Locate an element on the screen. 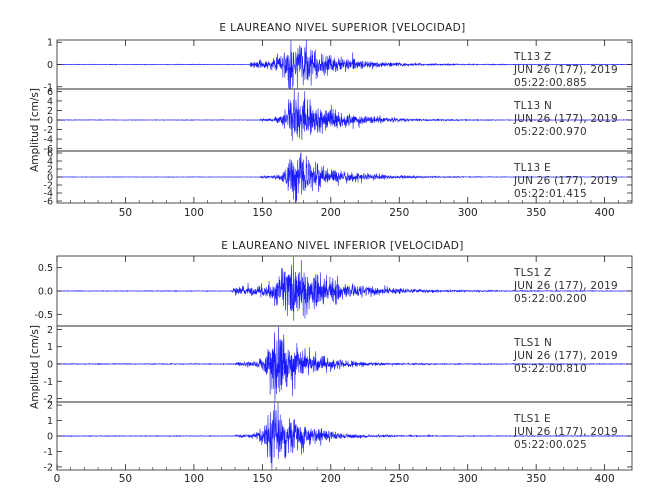 This screenshot has height=500, width=650. station-label: TLS1 N is located at coordinates (532, 343).